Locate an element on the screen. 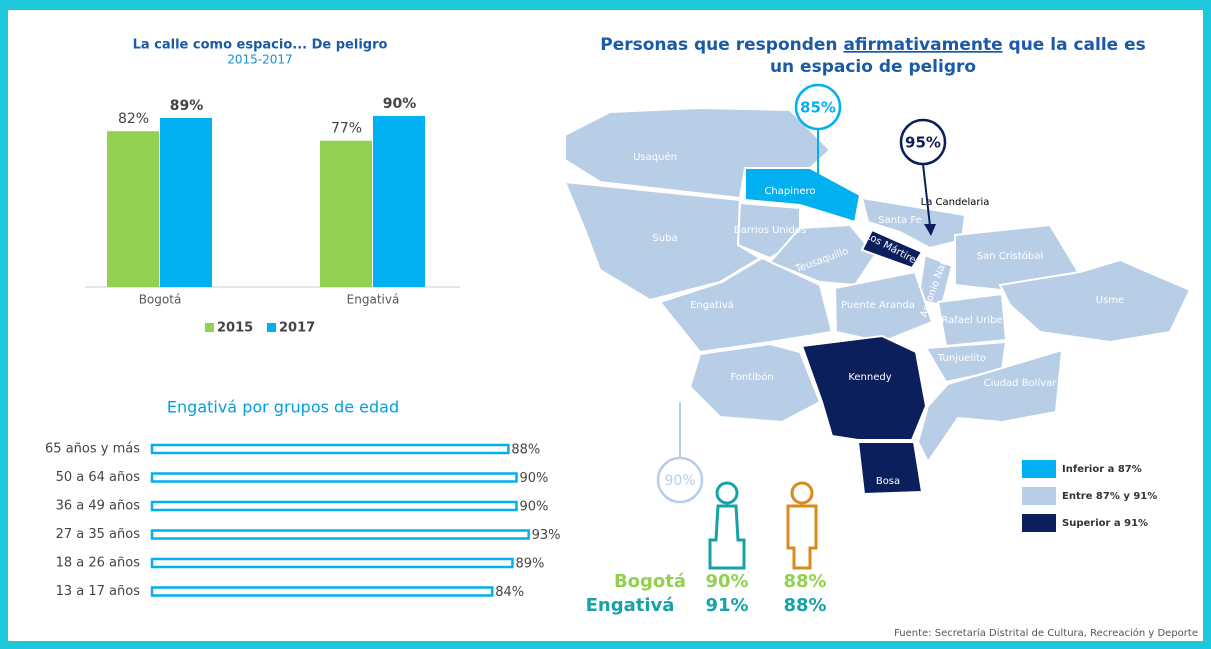 The width and height of the screenshot is (1211, 649). chart-title: Engativá por grupos de edad is located at coordinates (283, 407).